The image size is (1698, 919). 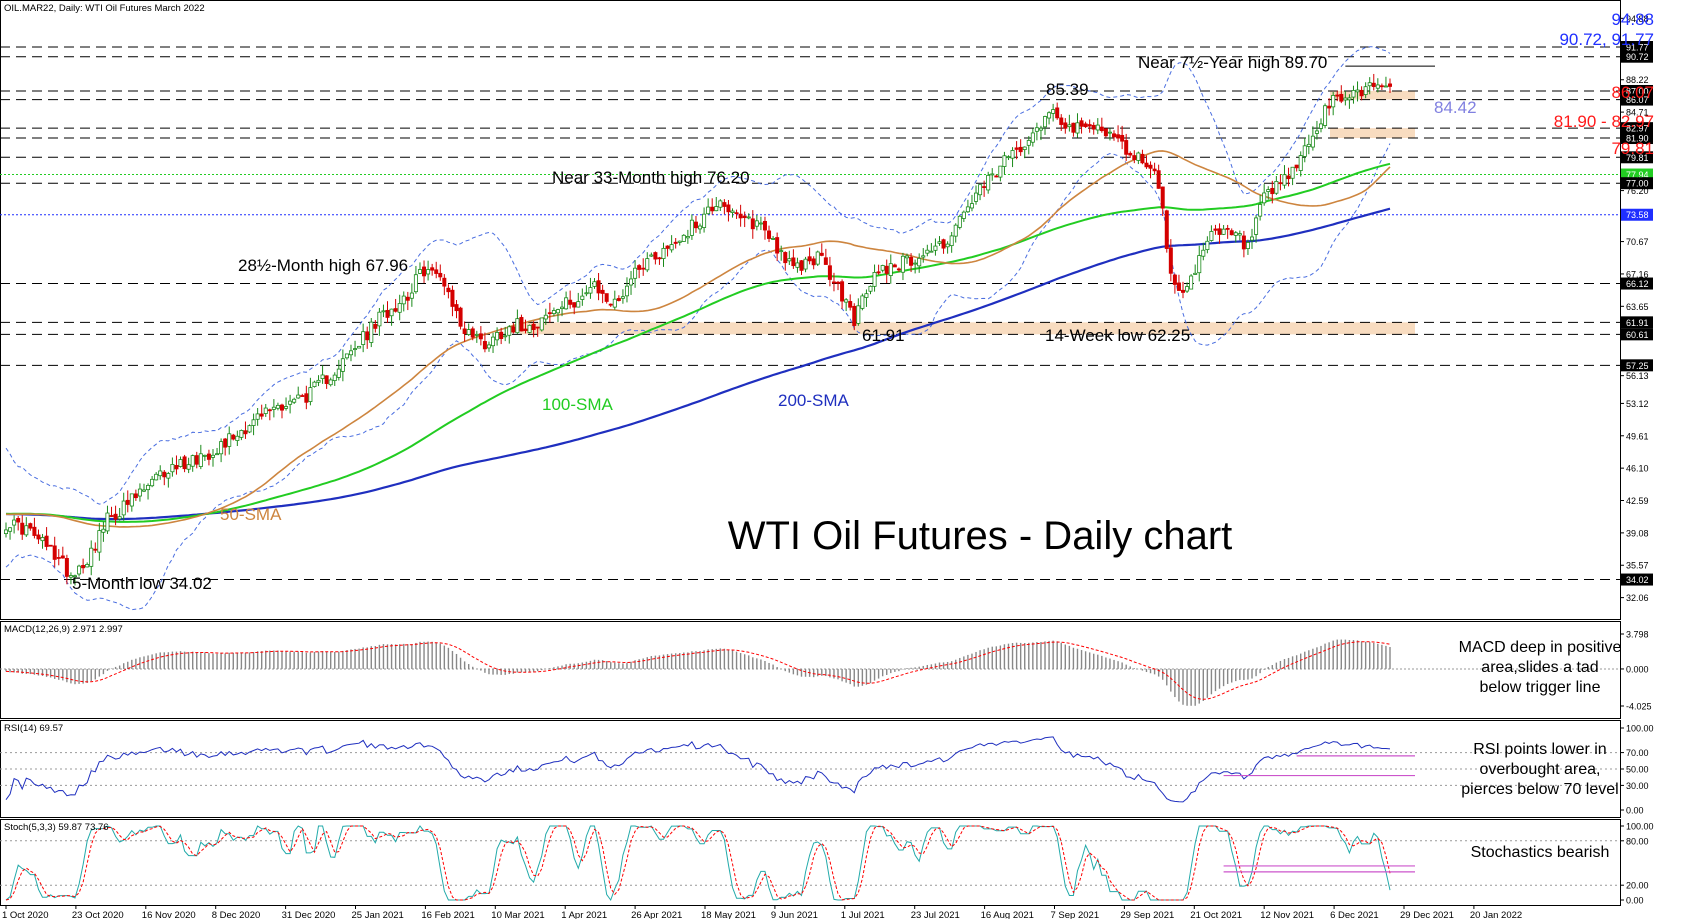 I want to click on x-tick-label: 12 Nov 2021, so click(x=1287, y=914).